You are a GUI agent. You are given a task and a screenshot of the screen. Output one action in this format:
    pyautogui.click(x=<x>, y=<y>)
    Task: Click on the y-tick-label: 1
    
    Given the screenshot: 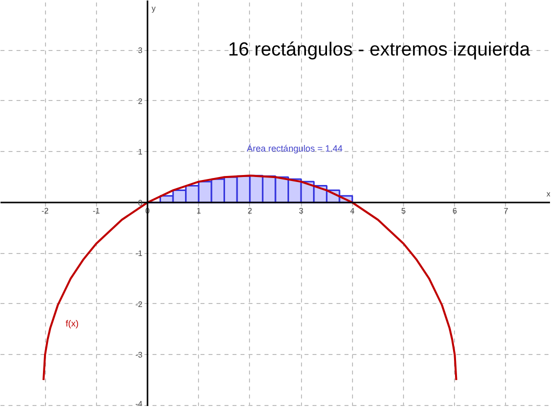 What is the action you would take?
    pyautogui.click(x=141, y=152)
    